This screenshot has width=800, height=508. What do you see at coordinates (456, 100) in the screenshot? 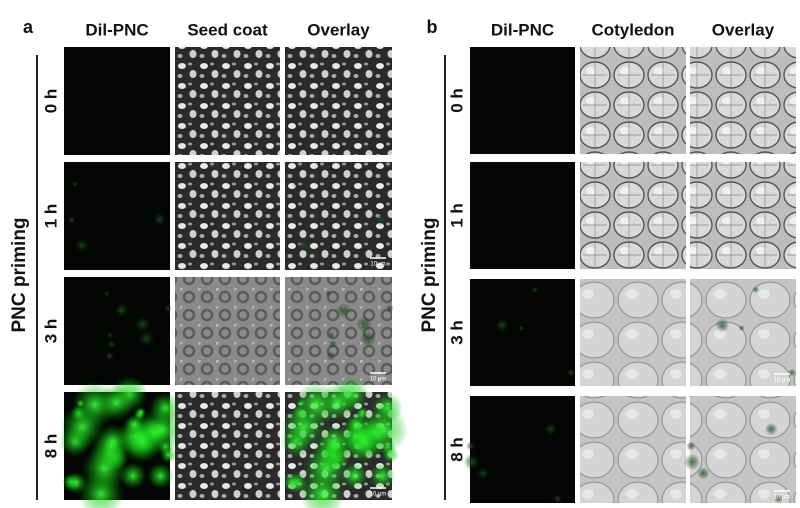
I see `row-label: 0 h` at bounding box center [456, 100].